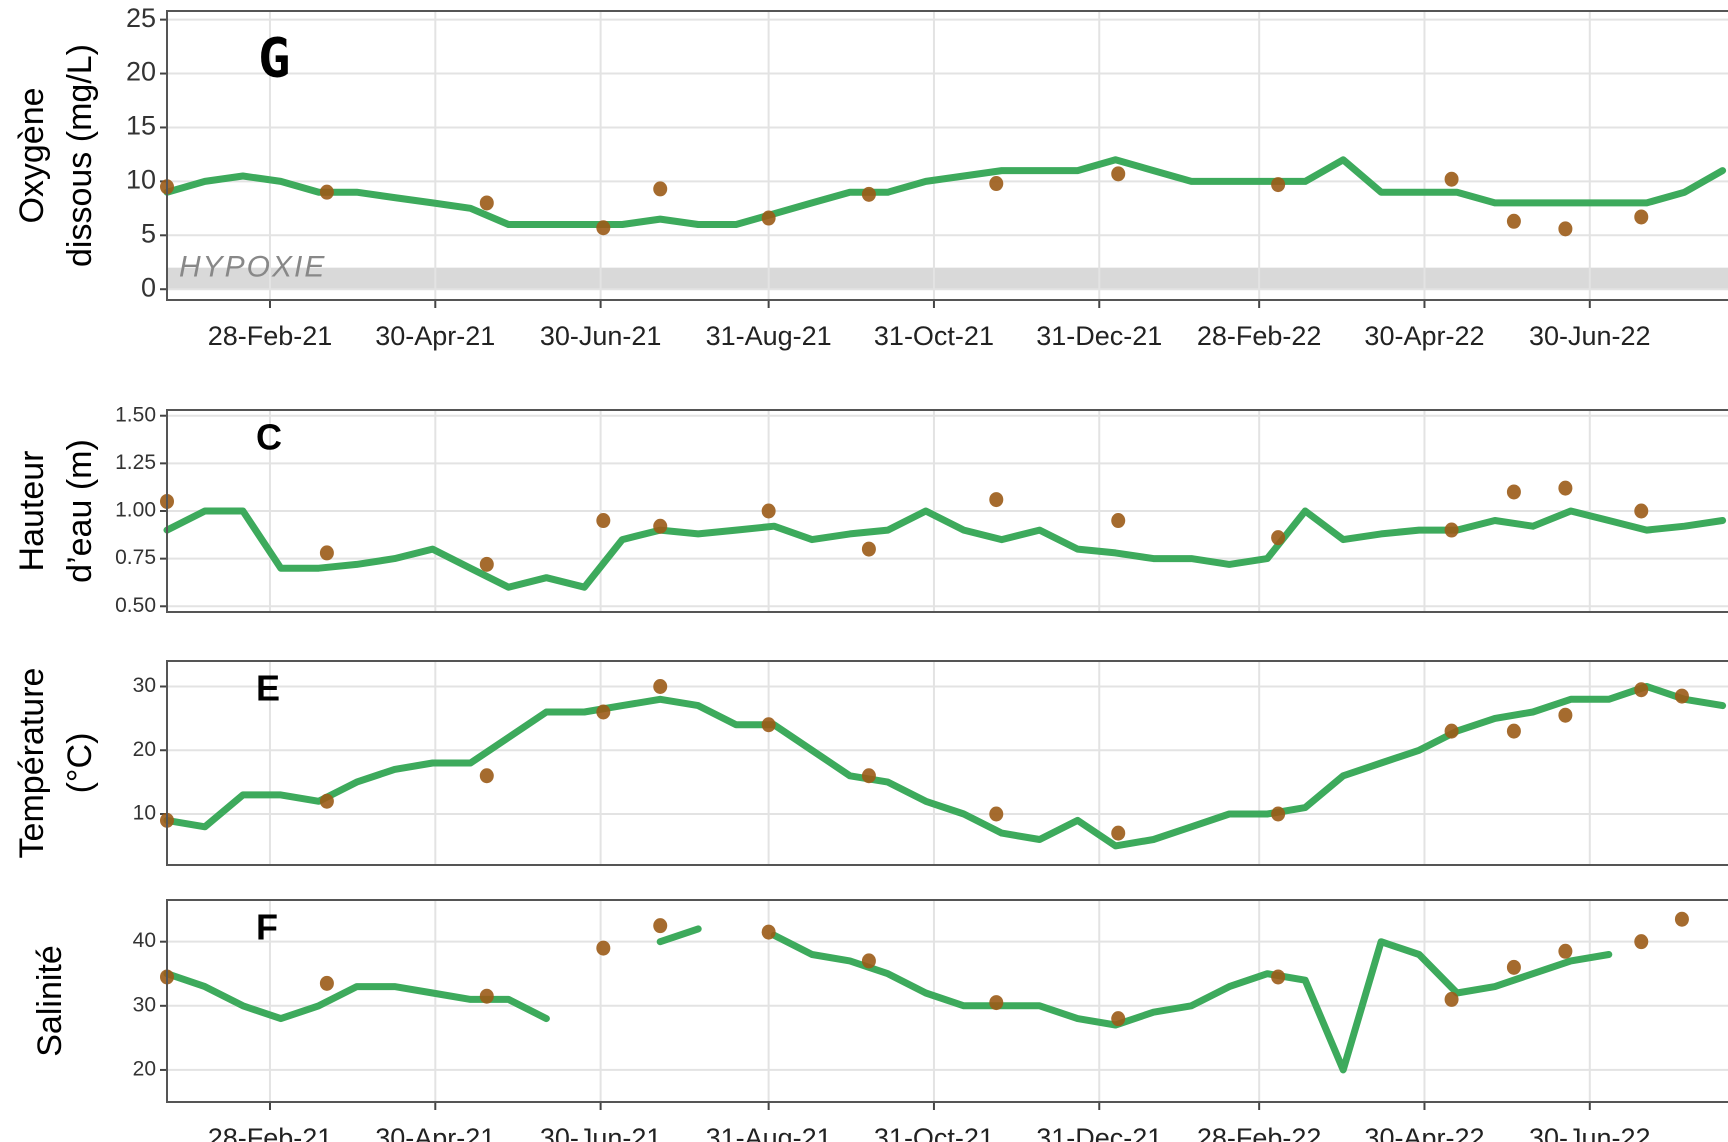 The height and width of the screenshot is (1142, 1728). What do you see at coordinates (268, 688) in the screenshot?
I see `panel-label: E` at bounding box center [268, 688].